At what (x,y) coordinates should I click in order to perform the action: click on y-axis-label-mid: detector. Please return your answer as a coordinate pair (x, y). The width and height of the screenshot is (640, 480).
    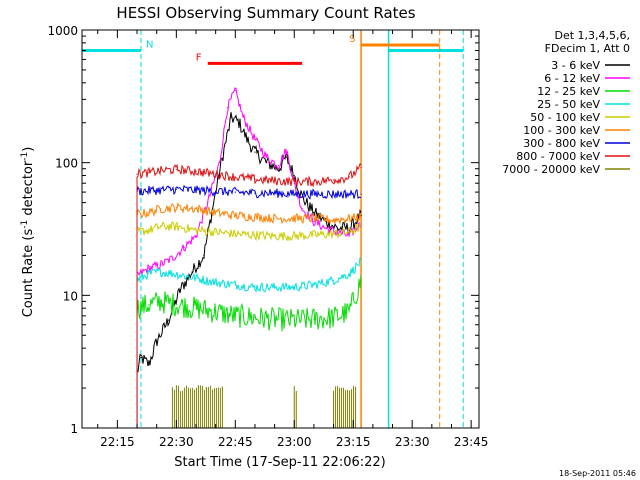
    Looking at the image, I should click on (28, 190).